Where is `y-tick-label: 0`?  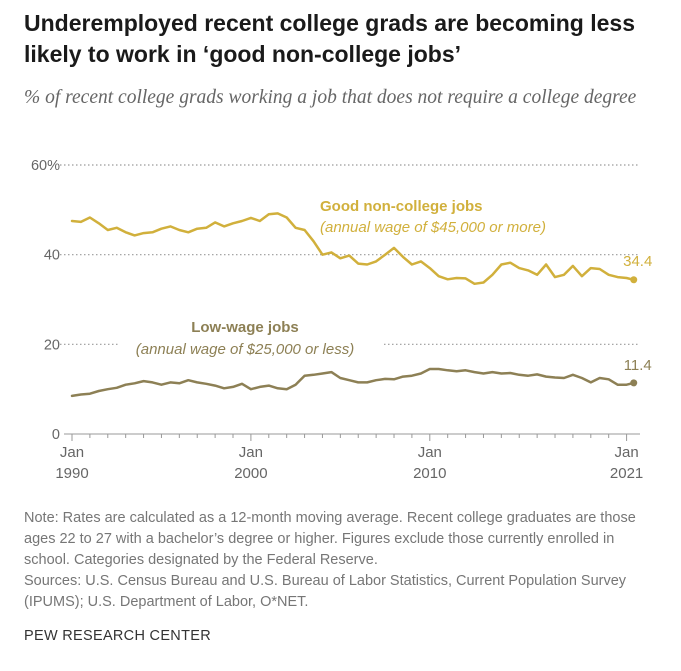 y-tick-label: 0 is located at coordinates (56, 435).